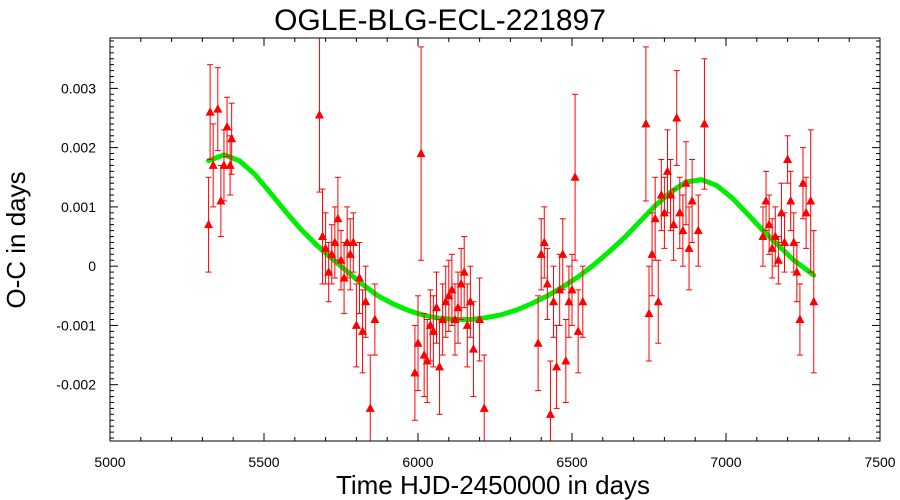  What do you see at coordinates (78, 88) in the screenshot?
I see `y-tick-label: 0.003` at bounding box center [78, 88].